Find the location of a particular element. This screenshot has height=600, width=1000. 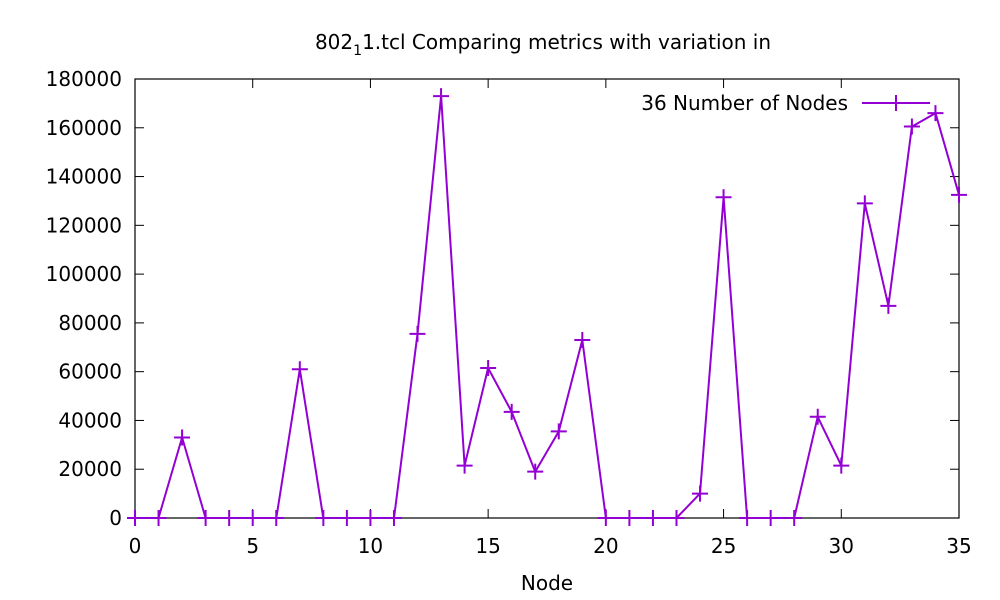

x-tick-label: 0 is located at coordinates (135, 546).